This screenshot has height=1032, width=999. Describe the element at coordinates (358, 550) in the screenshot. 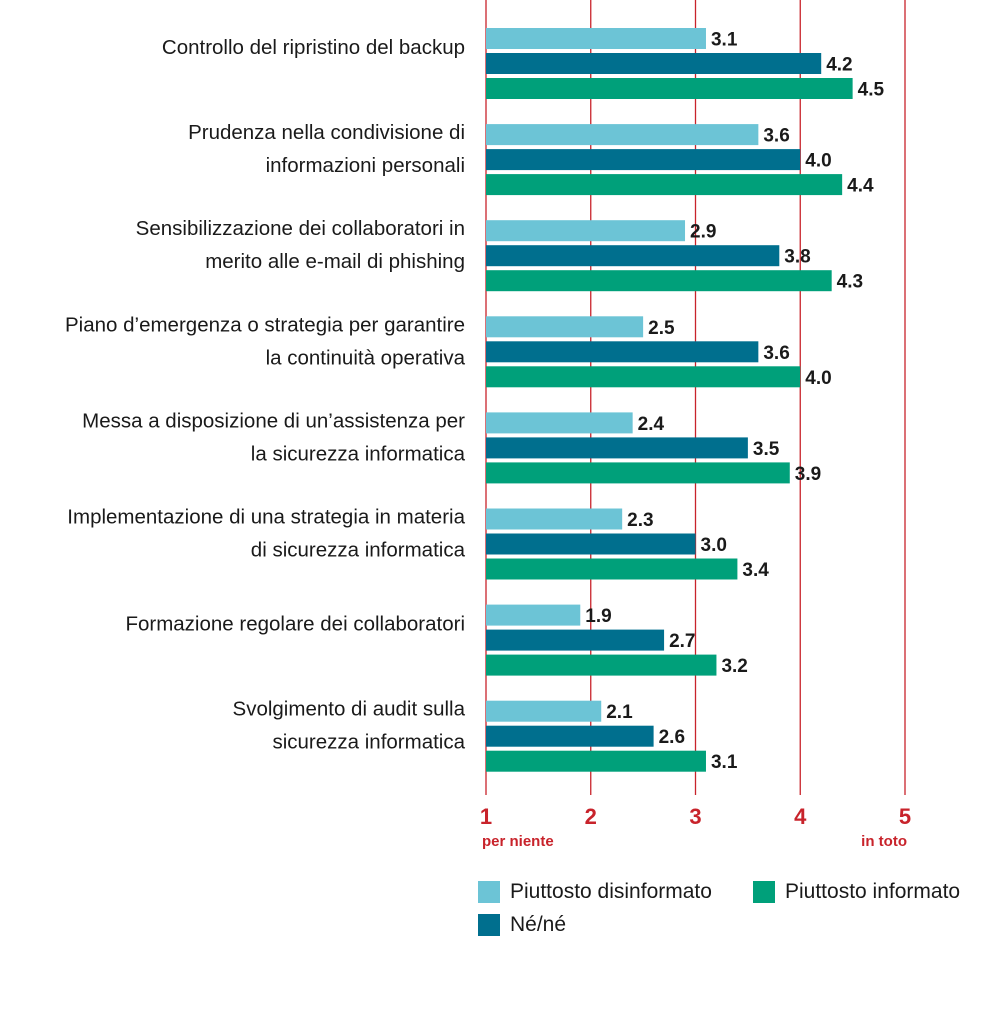

I see `category-label: di sicurezza informatica` at that location.